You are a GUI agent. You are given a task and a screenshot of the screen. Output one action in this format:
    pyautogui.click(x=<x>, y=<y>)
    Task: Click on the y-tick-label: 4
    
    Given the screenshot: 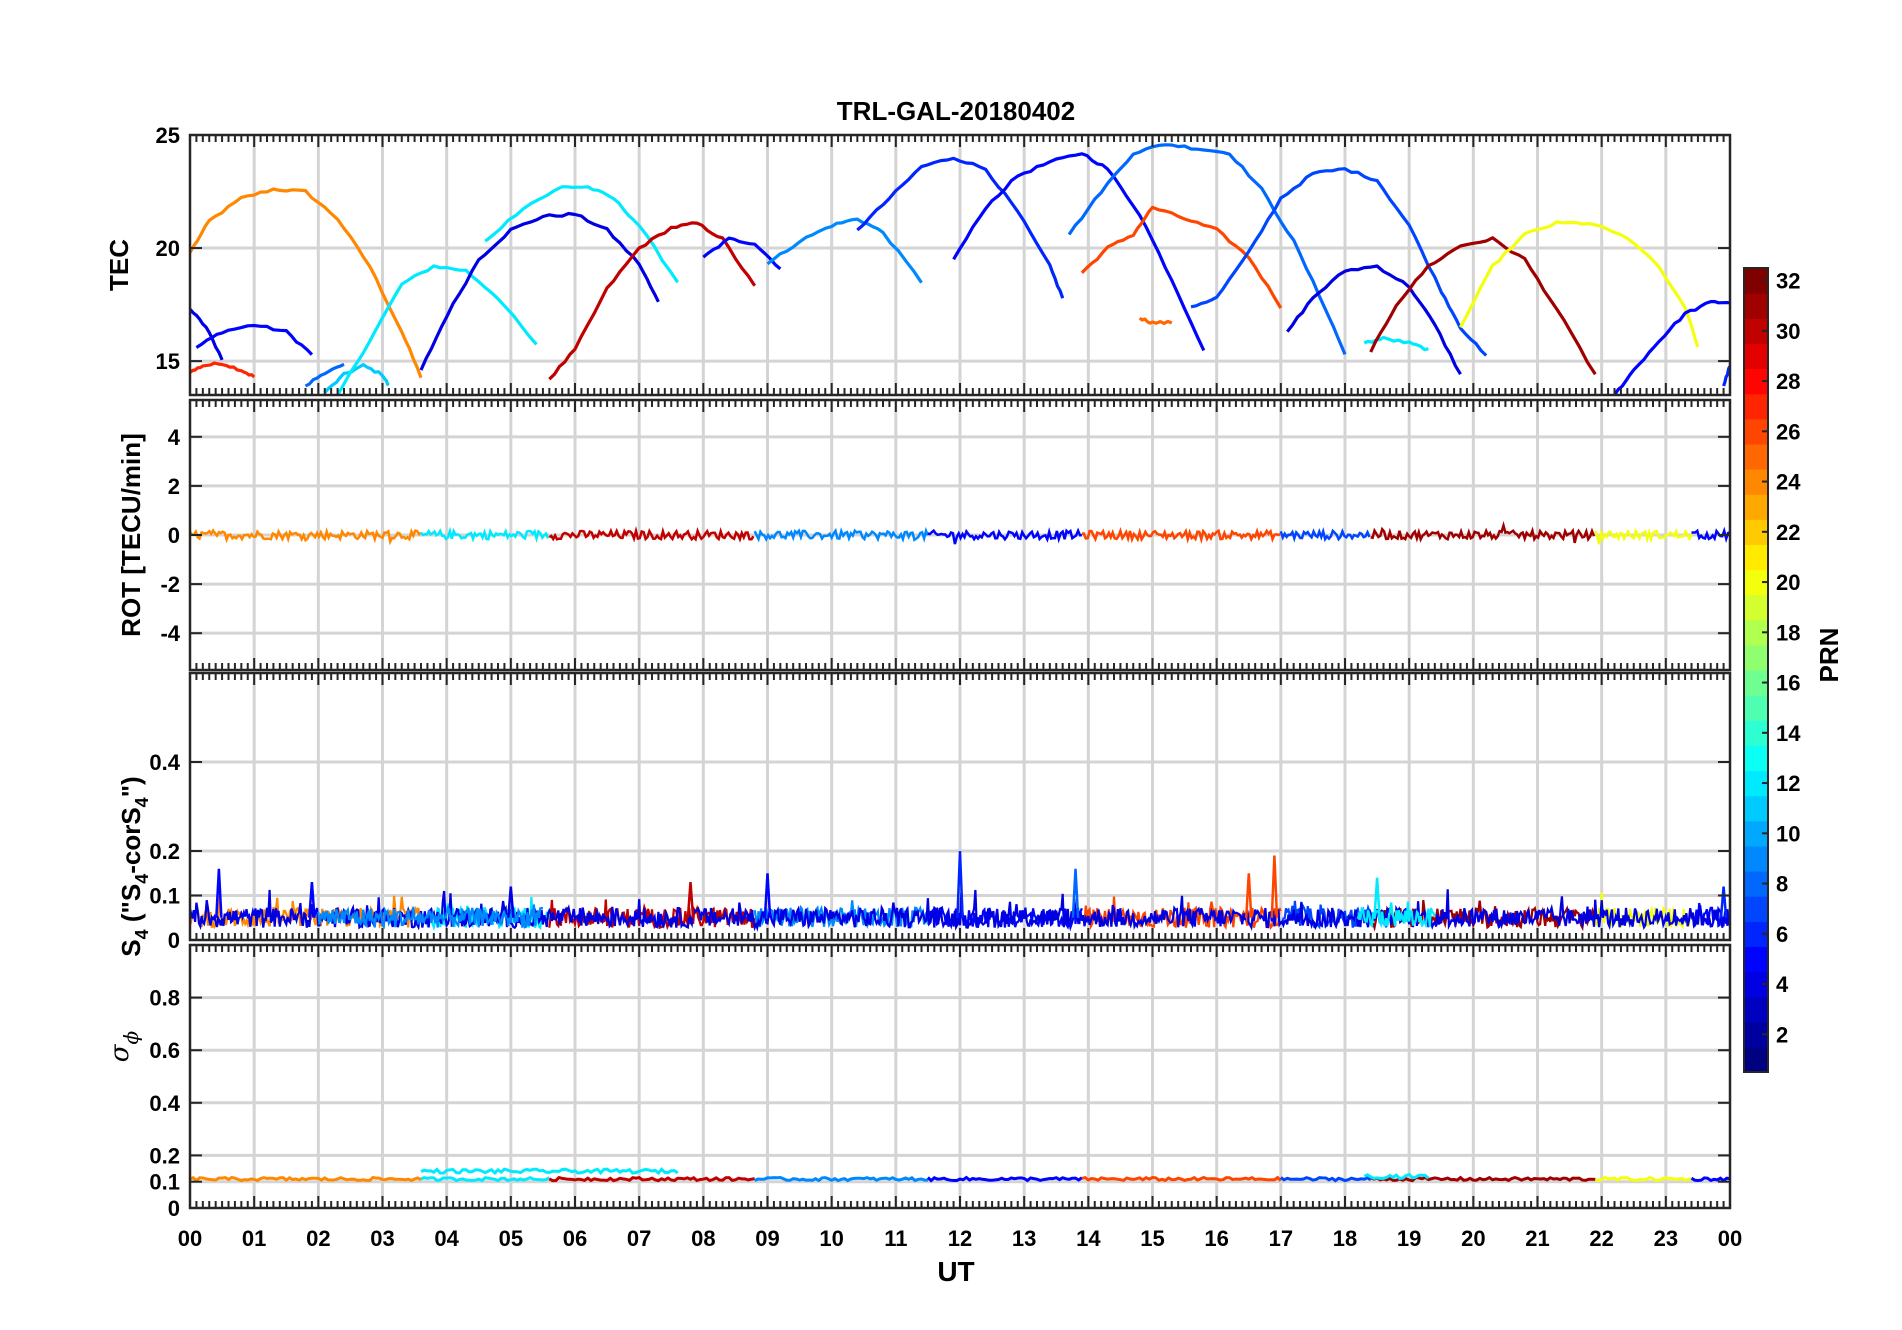 What is the action you would take?
    pyautogui.click(x=174, y=437)
    